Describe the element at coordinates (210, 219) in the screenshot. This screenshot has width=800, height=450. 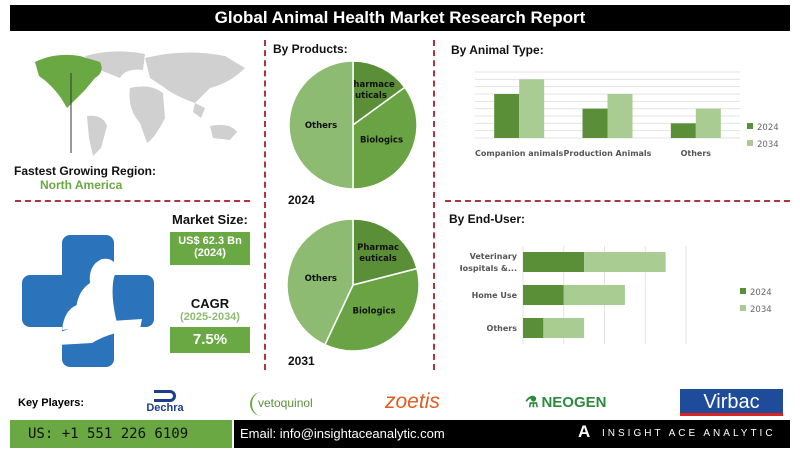
I see `market-size-label: Market Size:` at that location.